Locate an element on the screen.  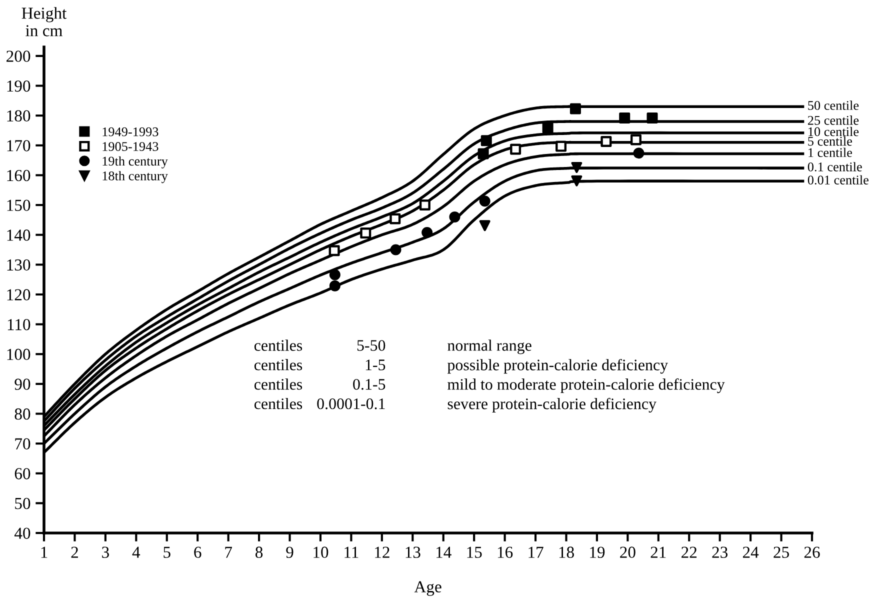
x-tick-label: 1 is located at coordinates (44, 552).